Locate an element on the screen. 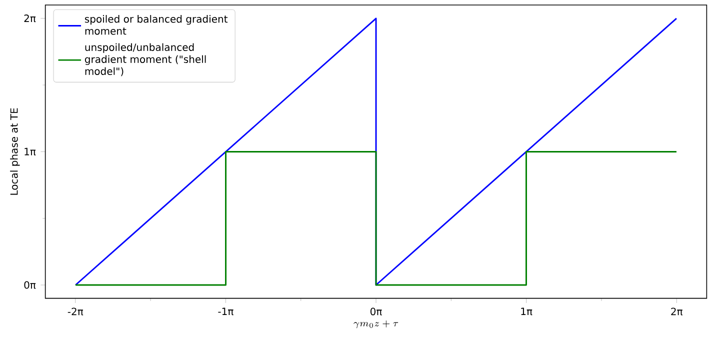 The height and width of the screenshot is (339, 709). x-tick-label: 1π is located at coordinates (526, 312).